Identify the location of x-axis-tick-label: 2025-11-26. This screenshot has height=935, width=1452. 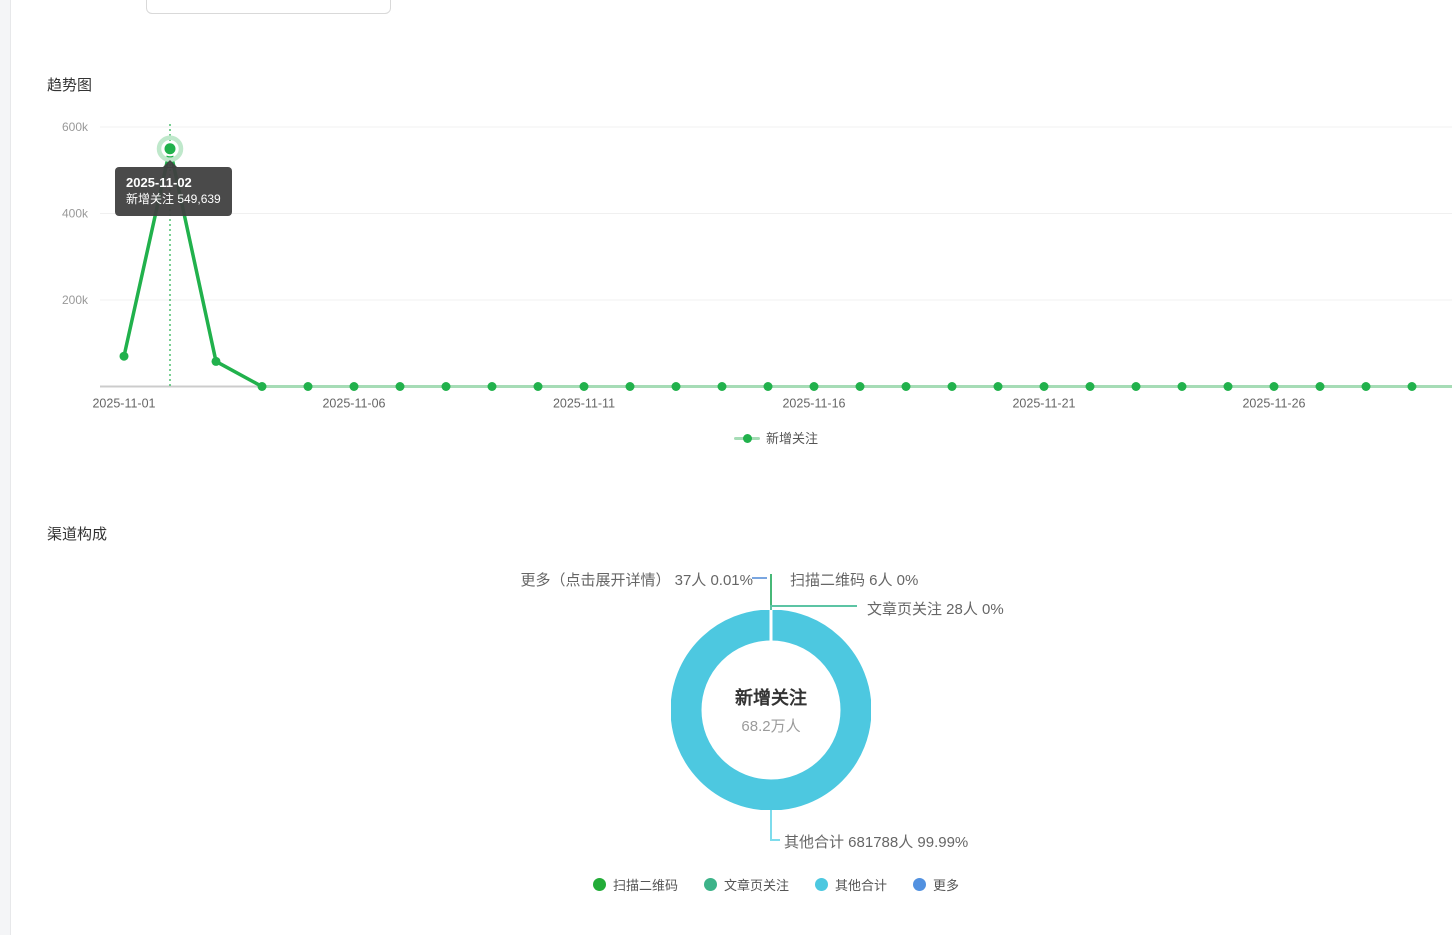
(1273, 404).